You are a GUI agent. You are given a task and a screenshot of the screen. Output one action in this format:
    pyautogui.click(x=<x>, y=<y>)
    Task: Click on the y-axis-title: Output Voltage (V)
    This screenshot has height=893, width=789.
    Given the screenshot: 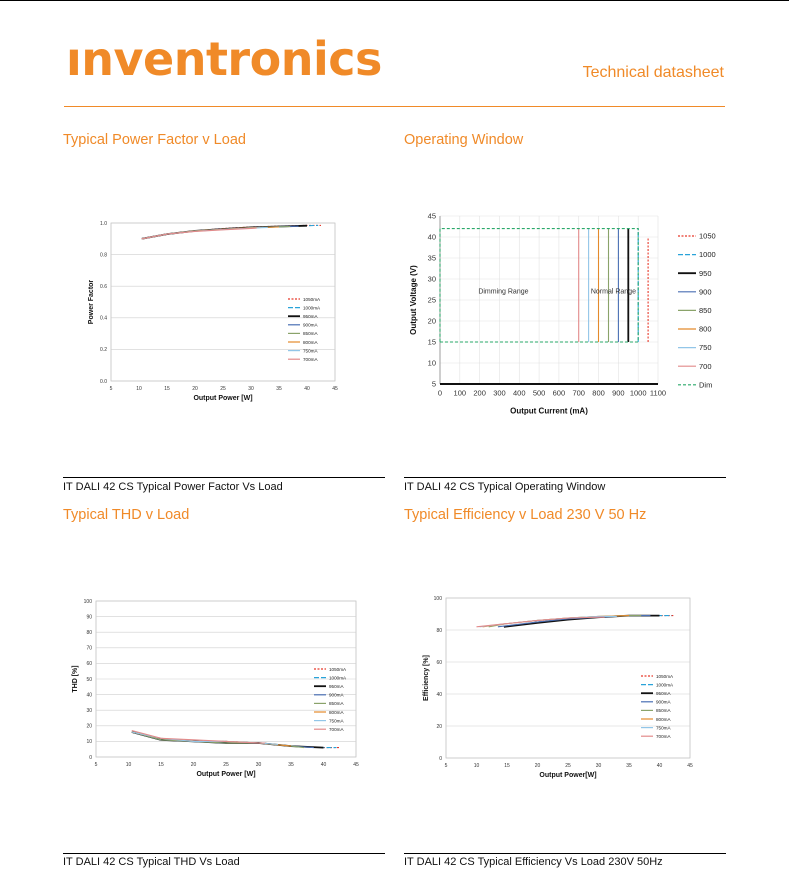 What is the action you would take?
    pyautogui.click(x=413, y=300)
    